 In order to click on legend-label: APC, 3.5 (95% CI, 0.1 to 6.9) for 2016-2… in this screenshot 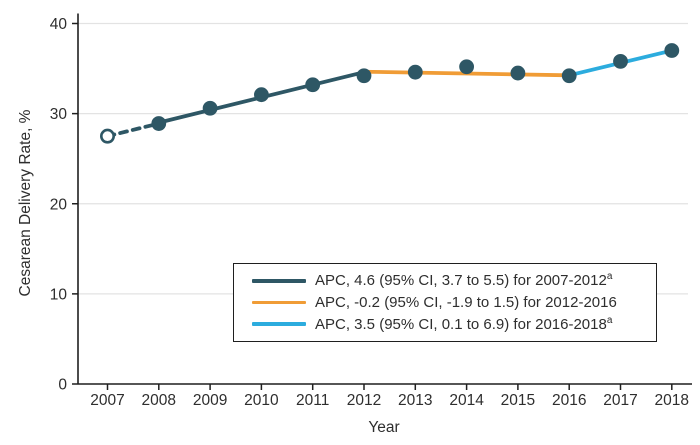, I will do `click(464, 323)`.